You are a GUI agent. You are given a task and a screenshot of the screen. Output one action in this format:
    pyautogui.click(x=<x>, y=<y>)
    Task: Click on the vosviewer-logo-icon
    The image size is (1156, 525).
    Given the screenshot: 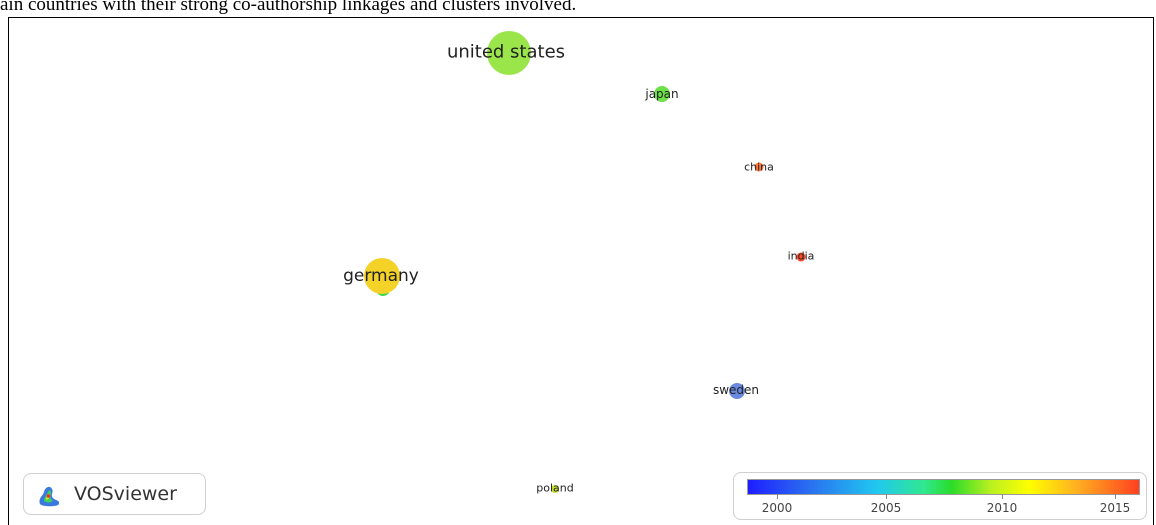 What is the action you would take?
    pyautogui.click(x=49, y=496)
    